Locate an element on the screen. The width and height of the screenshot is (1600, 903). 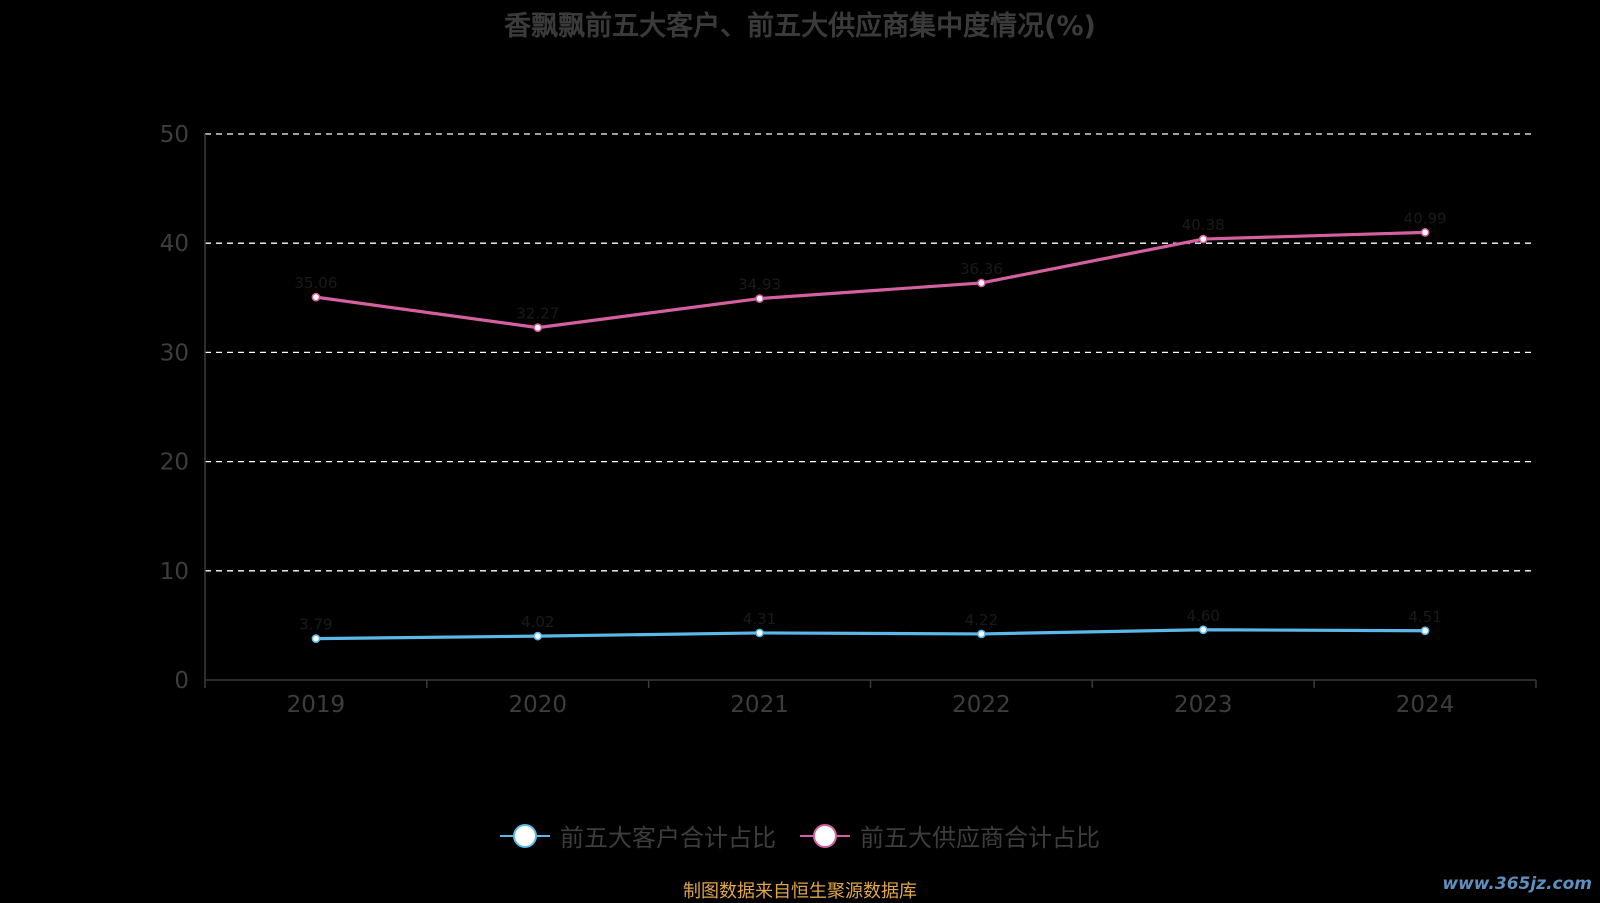
data-label: 4.51 is located at coordinates (1424, 617).